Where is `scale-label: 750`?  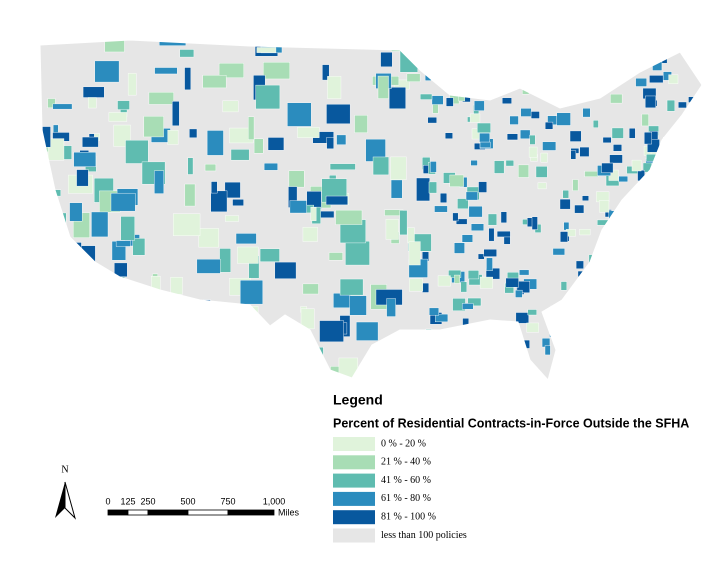 scale-label: 750 is located at coordinates (227, 501).